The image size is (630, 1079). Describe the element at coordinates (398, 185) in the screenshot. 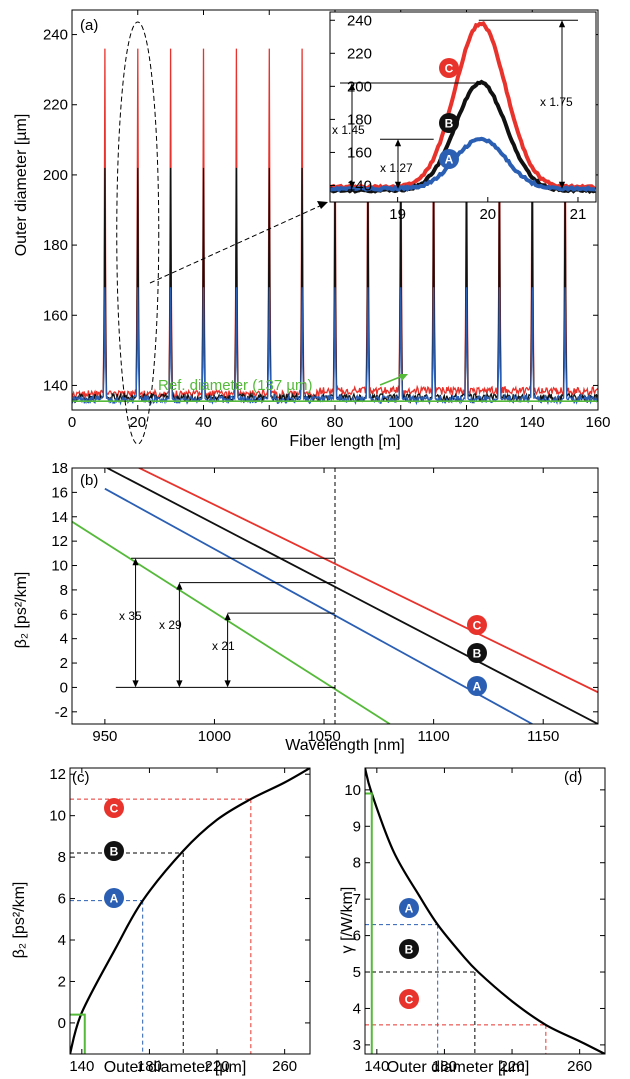

I see `inset-ratio-arrow-127-head-bottom` at that location.